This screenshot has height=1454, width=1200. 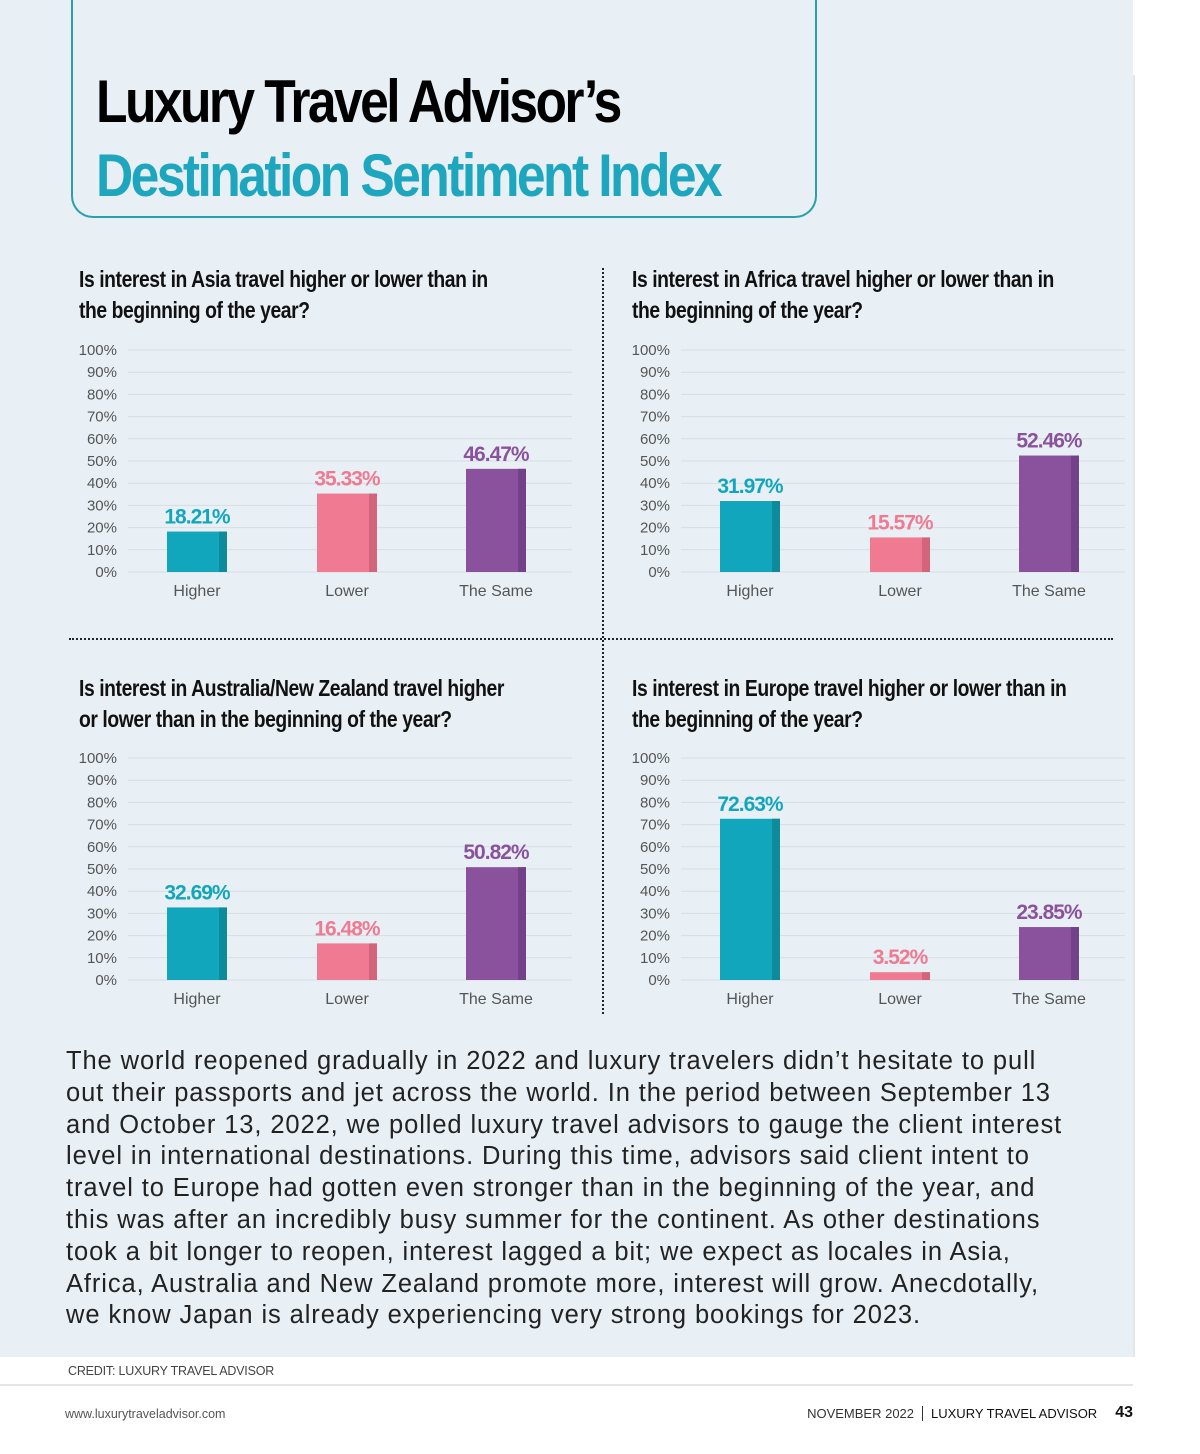 I want to click on credit-divider, so click(x=566, y=1385).